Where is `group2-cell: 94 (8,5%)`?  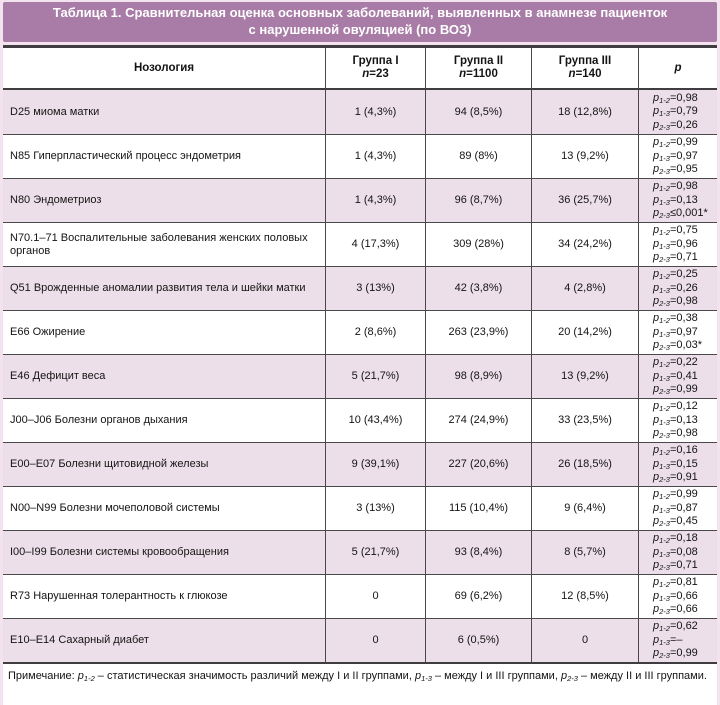 group2-cell: 94 (8,5%) is located at coordinates (478, 112).